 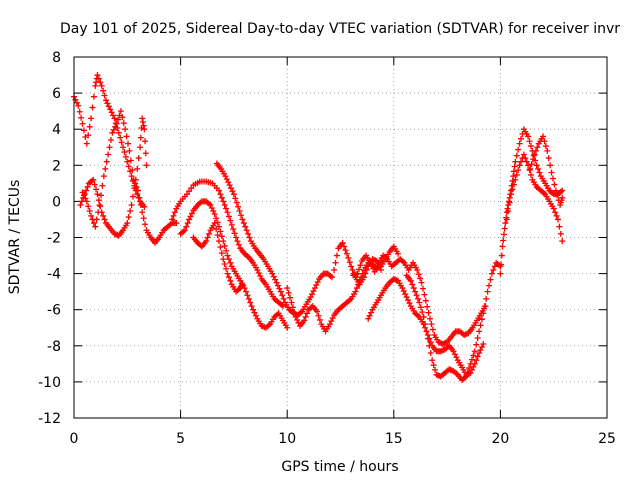 What do you see at coordinates (74, 439) in the screenshot?
I see `x-tick-label: 0` at bounding box center [74, 439].